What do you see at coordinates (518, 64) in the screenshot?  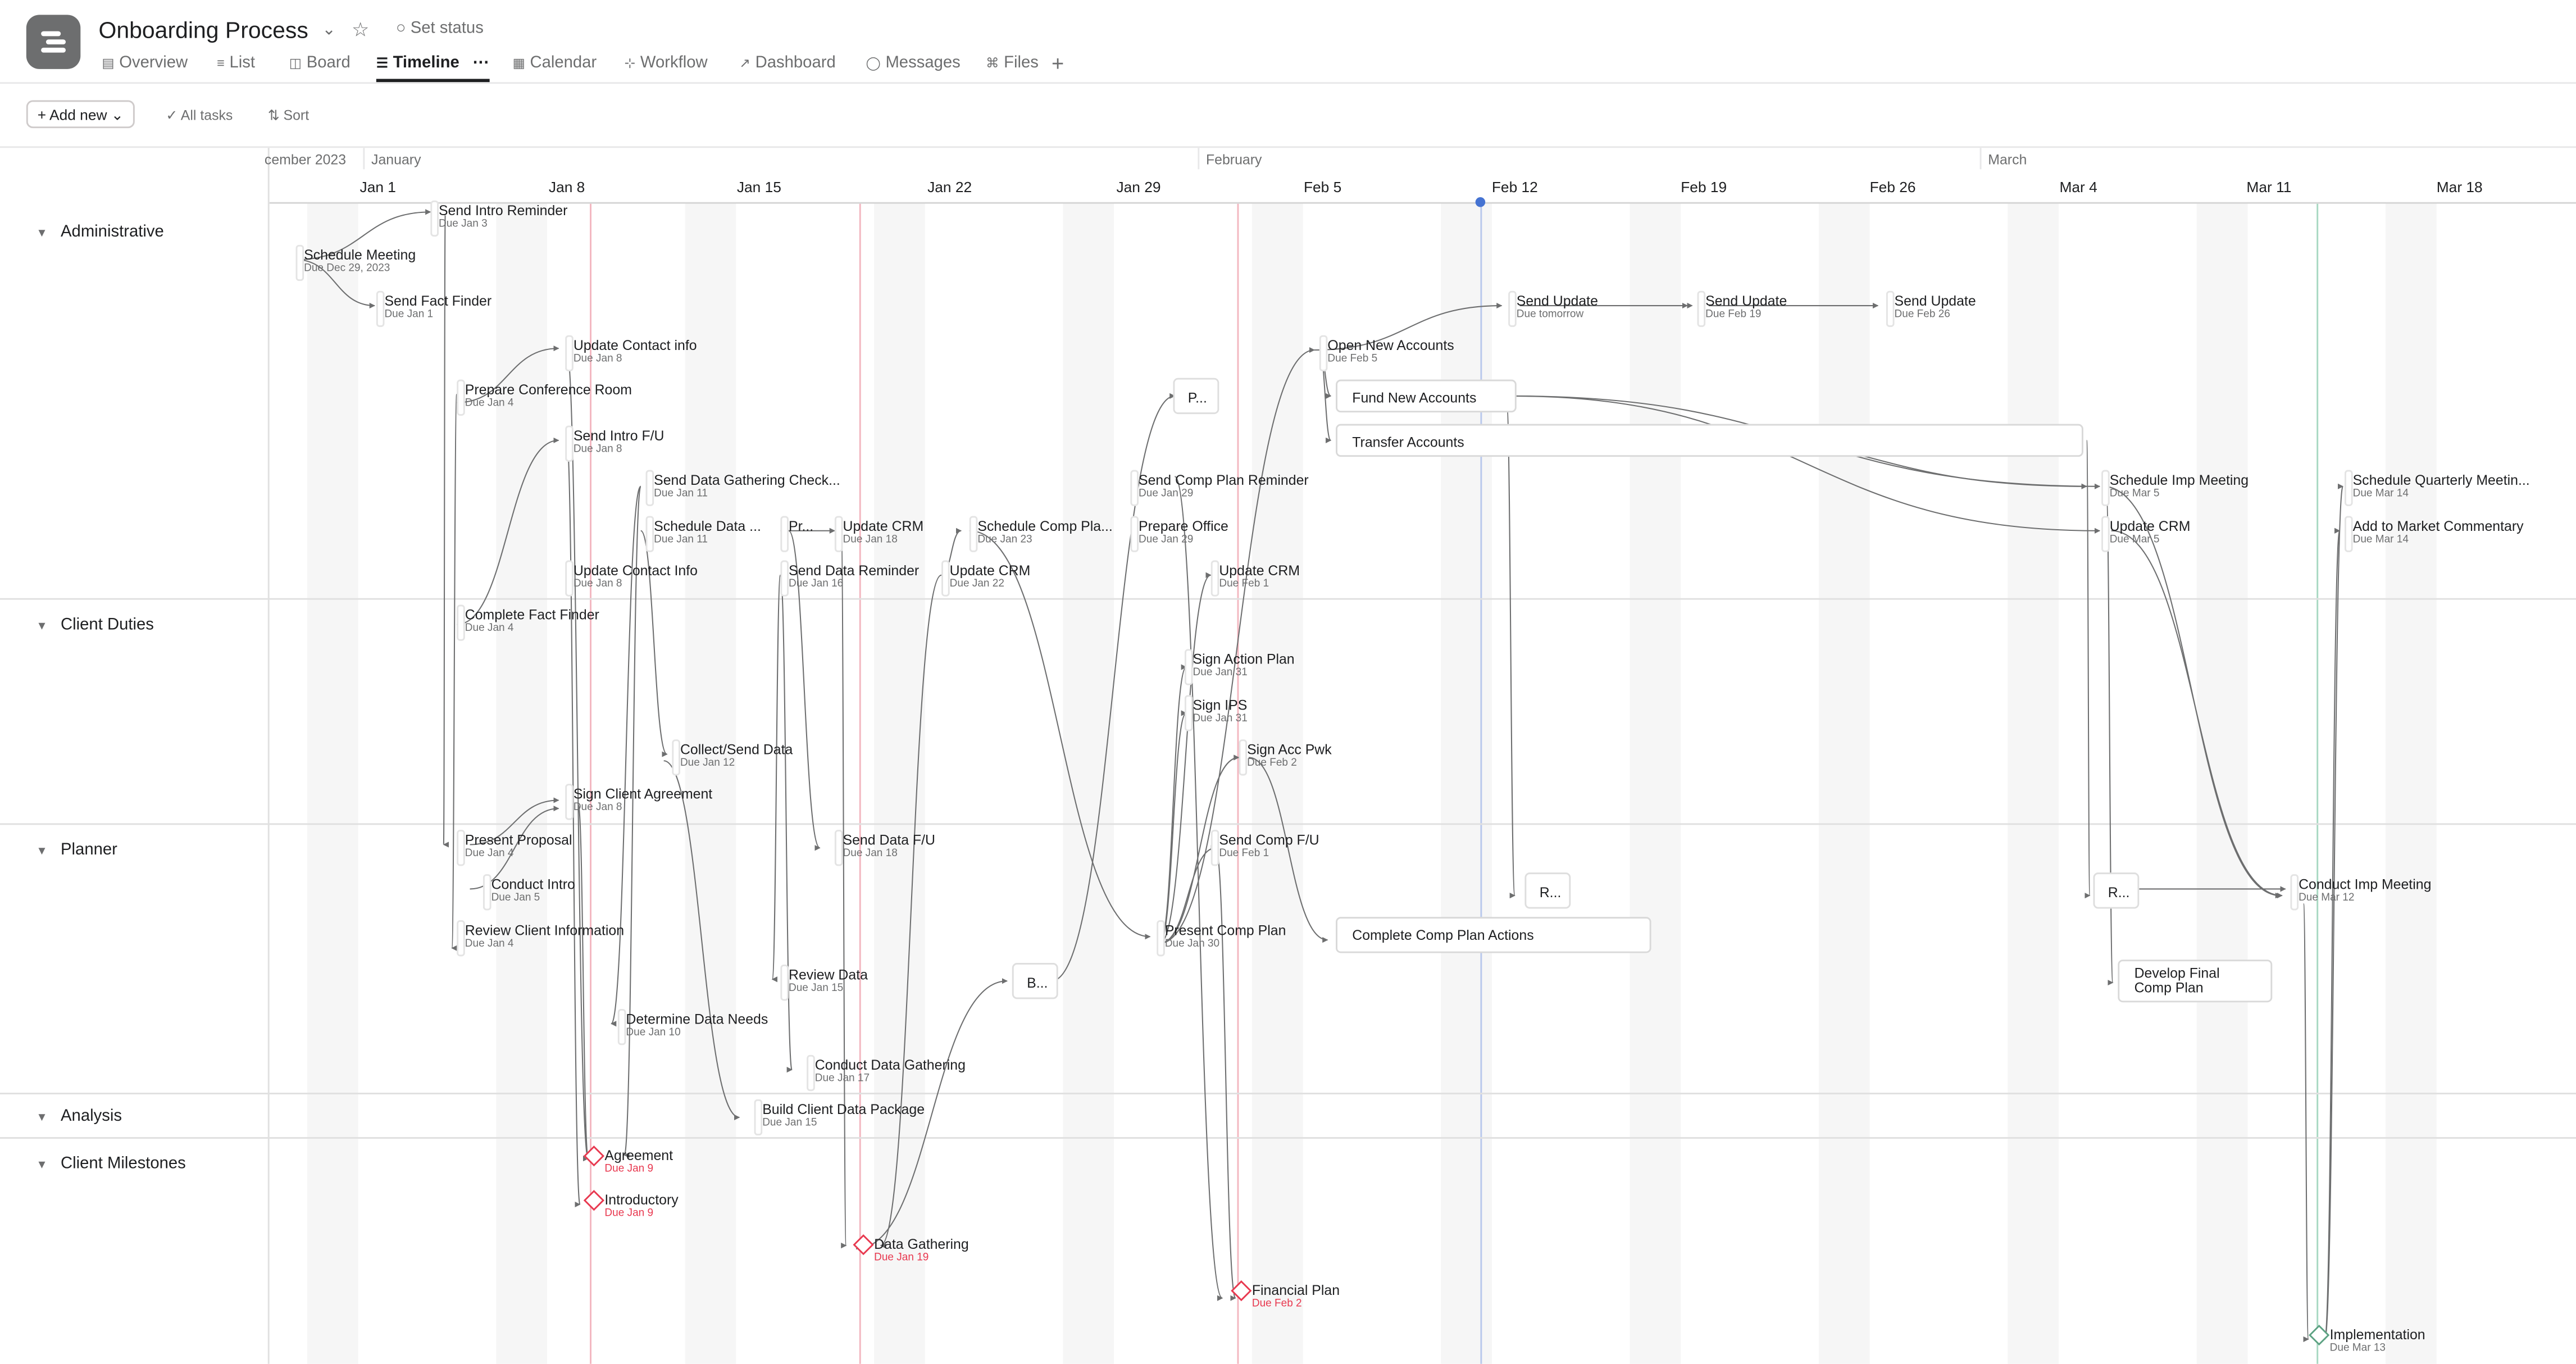 I see `calendar-icon: ▦` at bounding box center [518, 64].